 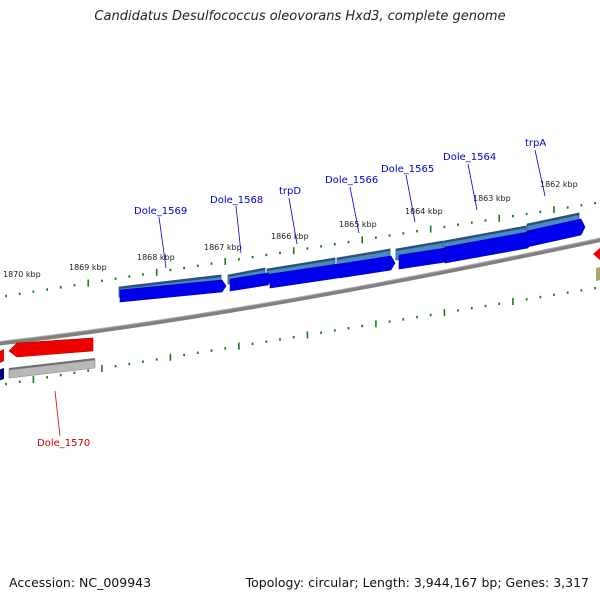 What do you see at coordinates (290, 191) in the screenshot?
I see `forward-gene-label: trpD` at bounding box center [290, 191].